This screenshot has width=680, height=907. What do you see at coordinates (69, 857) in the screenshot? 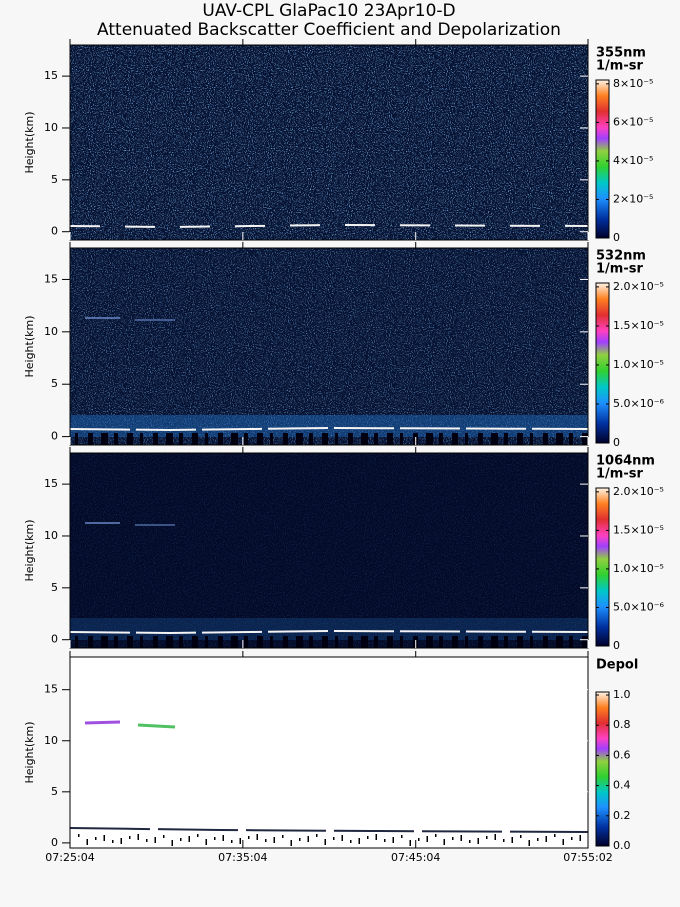
I see `x-tick-label: 07:25:04` at bounding box center [69, 857].